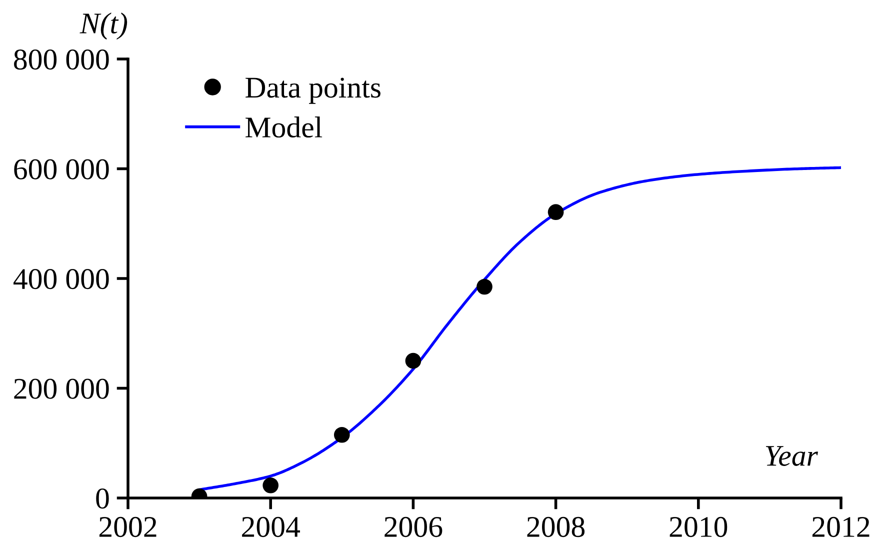 The width and height of the screenshot is (875, 554). I want to click on legend-label: Model, so click(284, 127).